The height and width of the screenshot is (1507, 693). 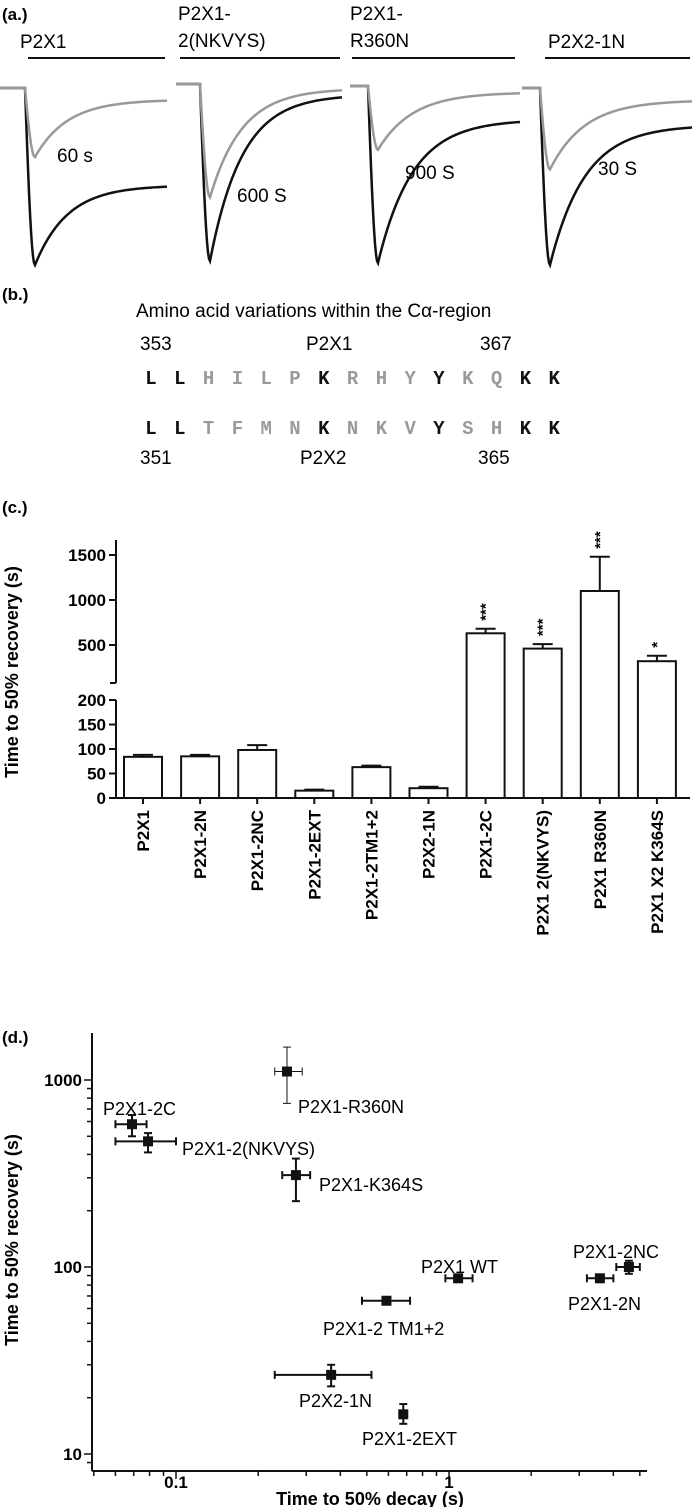 I want to click on x-tick-label: P2X1-2TM1+2, so click(x=371, y=865).